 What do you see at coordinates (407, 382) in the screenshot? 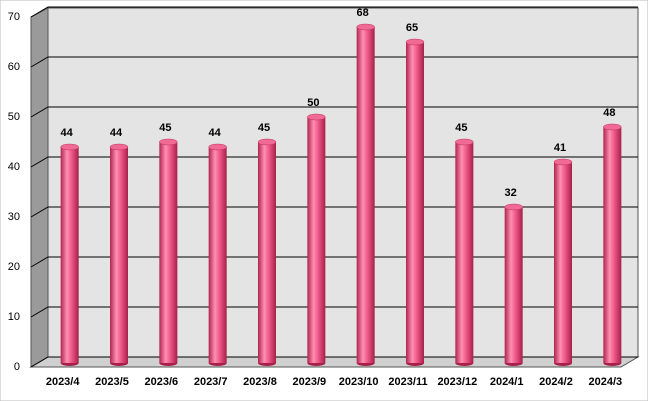
I see `x-tick-label: 2023/11` at bounding box center [407, 382].